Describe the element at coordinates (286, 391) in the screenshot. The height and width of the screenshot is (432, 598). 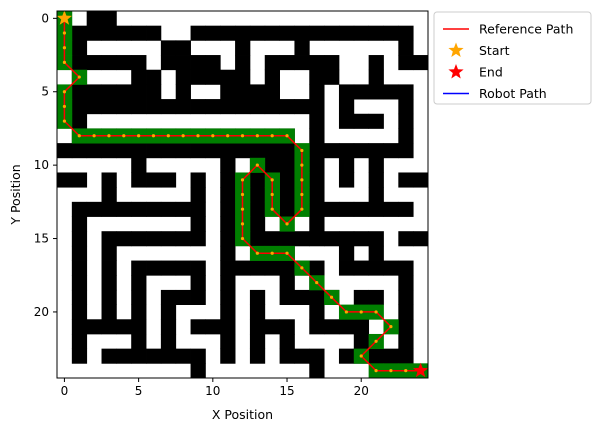
I see `x-tick-label: 15` at that location.